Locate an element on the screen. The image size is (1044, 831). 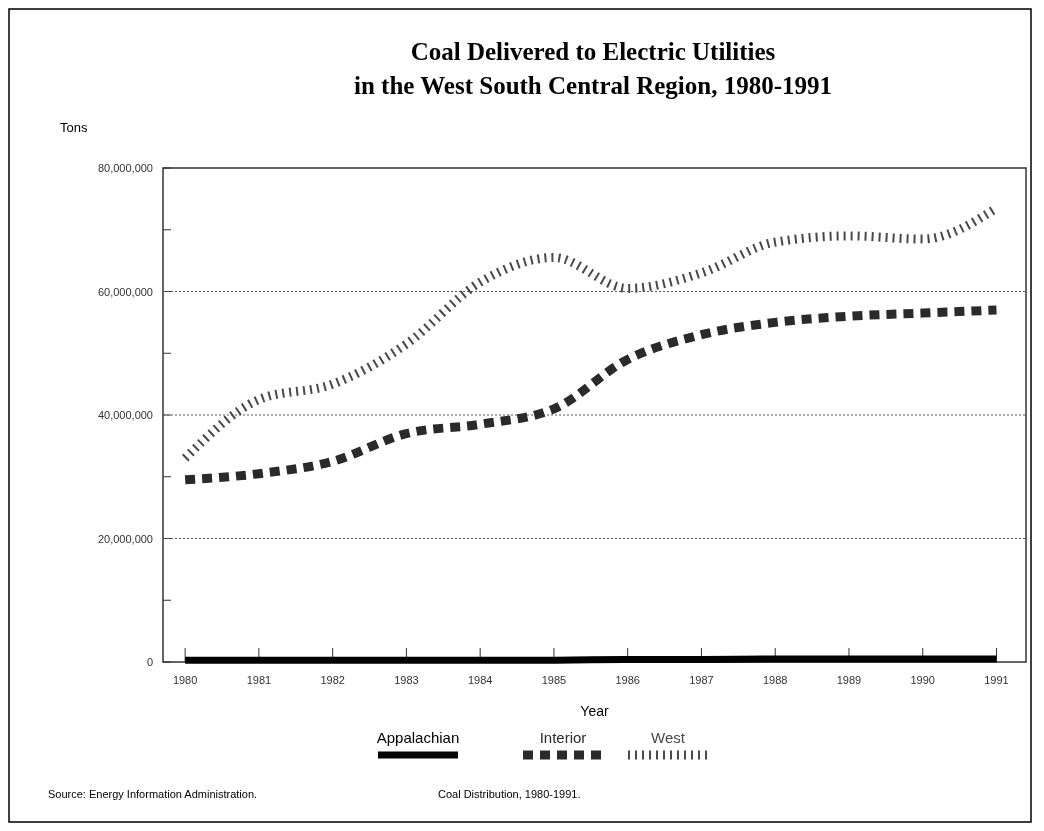
y-tick-label: 0 is located at coordinates (149, 662).